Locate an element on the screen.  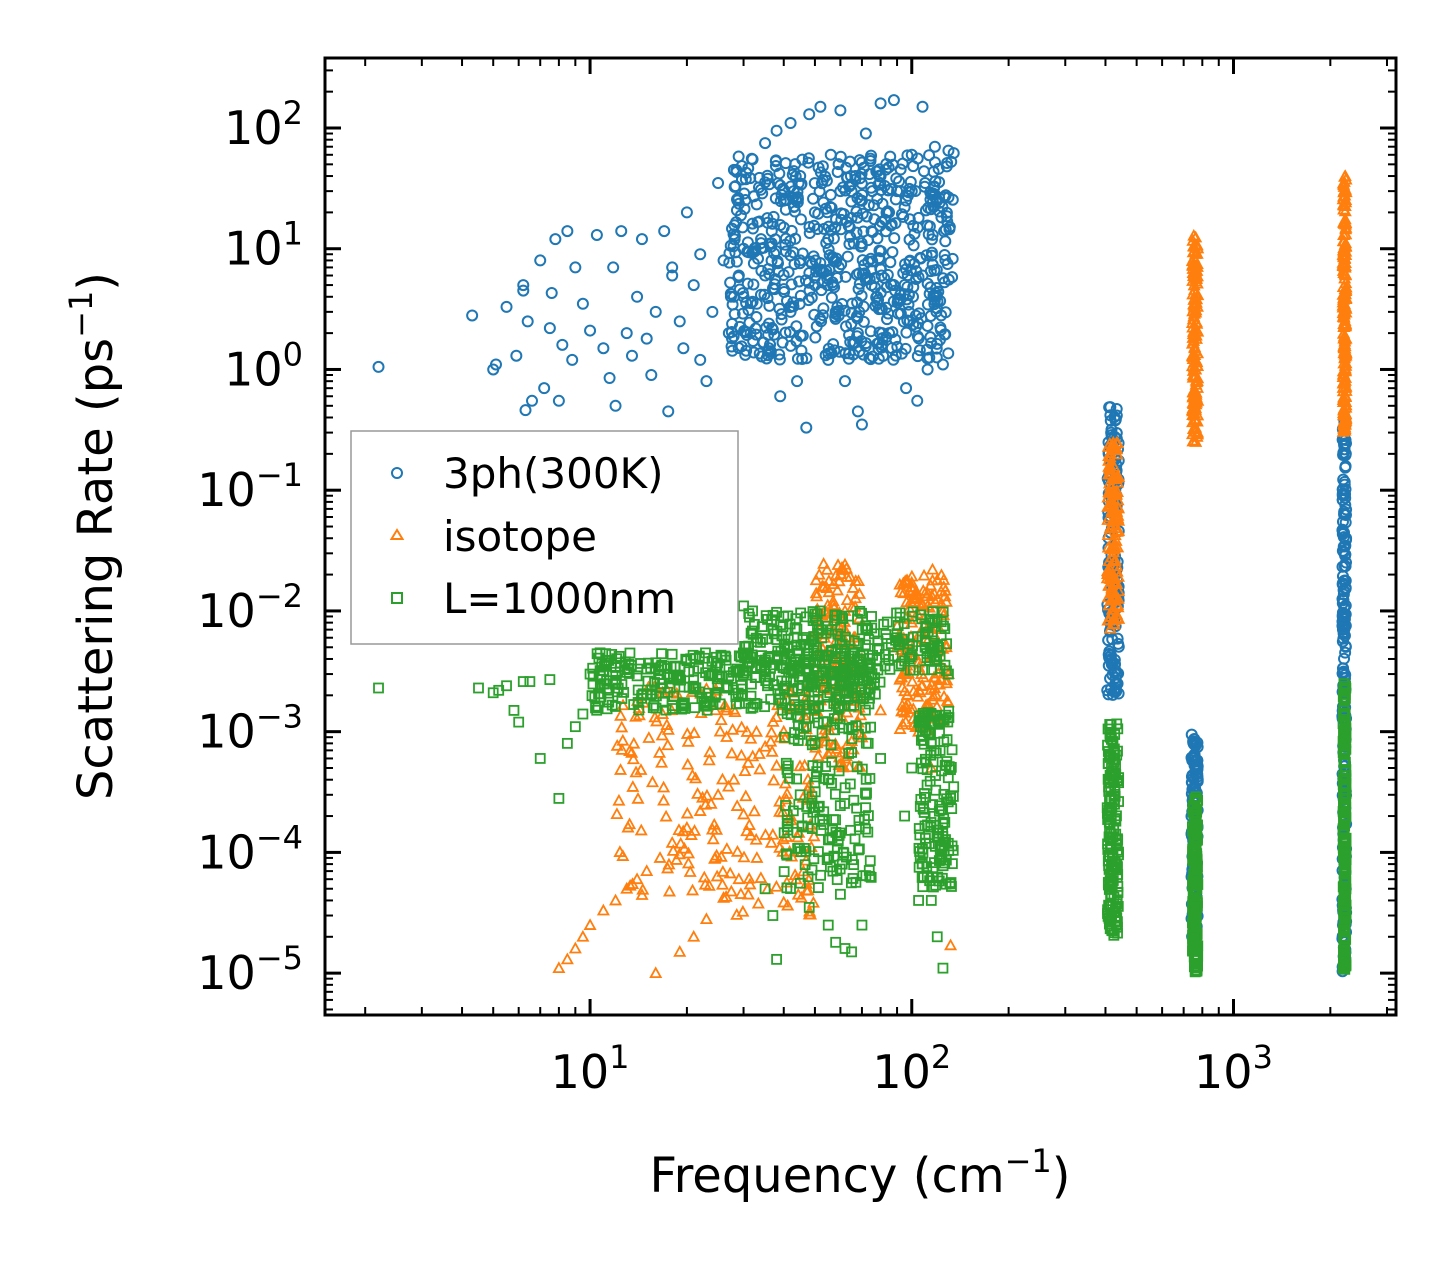
y-tick-label-base: 10 is located at coordinates (226, 973).